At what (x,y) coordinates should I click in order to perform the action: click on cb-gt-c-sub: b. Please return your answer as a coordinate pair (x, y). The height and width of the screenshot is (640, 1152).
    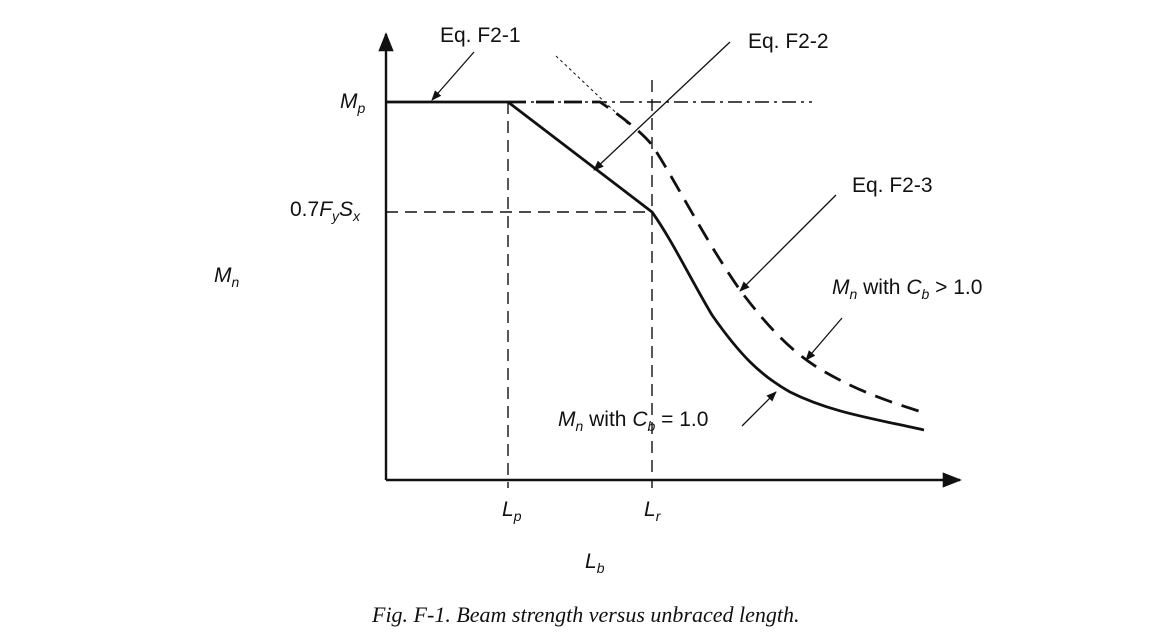
    Looking at the image, I should click on (925, 294).